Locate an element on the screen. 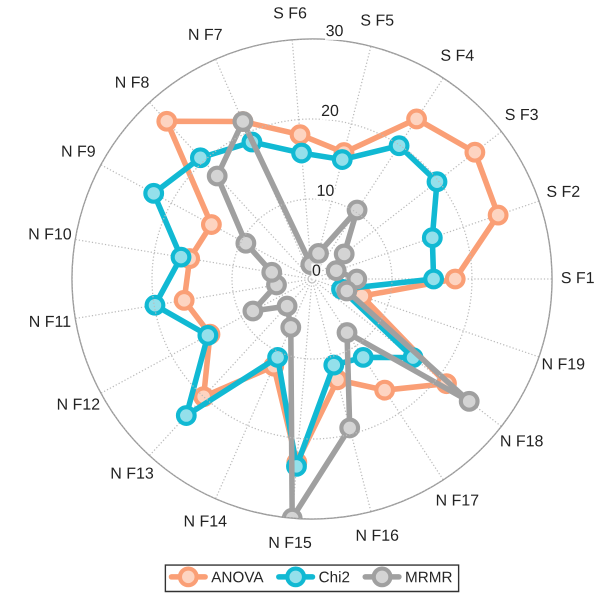  spoke-label: N F10 is located at coordinates (50, 234).